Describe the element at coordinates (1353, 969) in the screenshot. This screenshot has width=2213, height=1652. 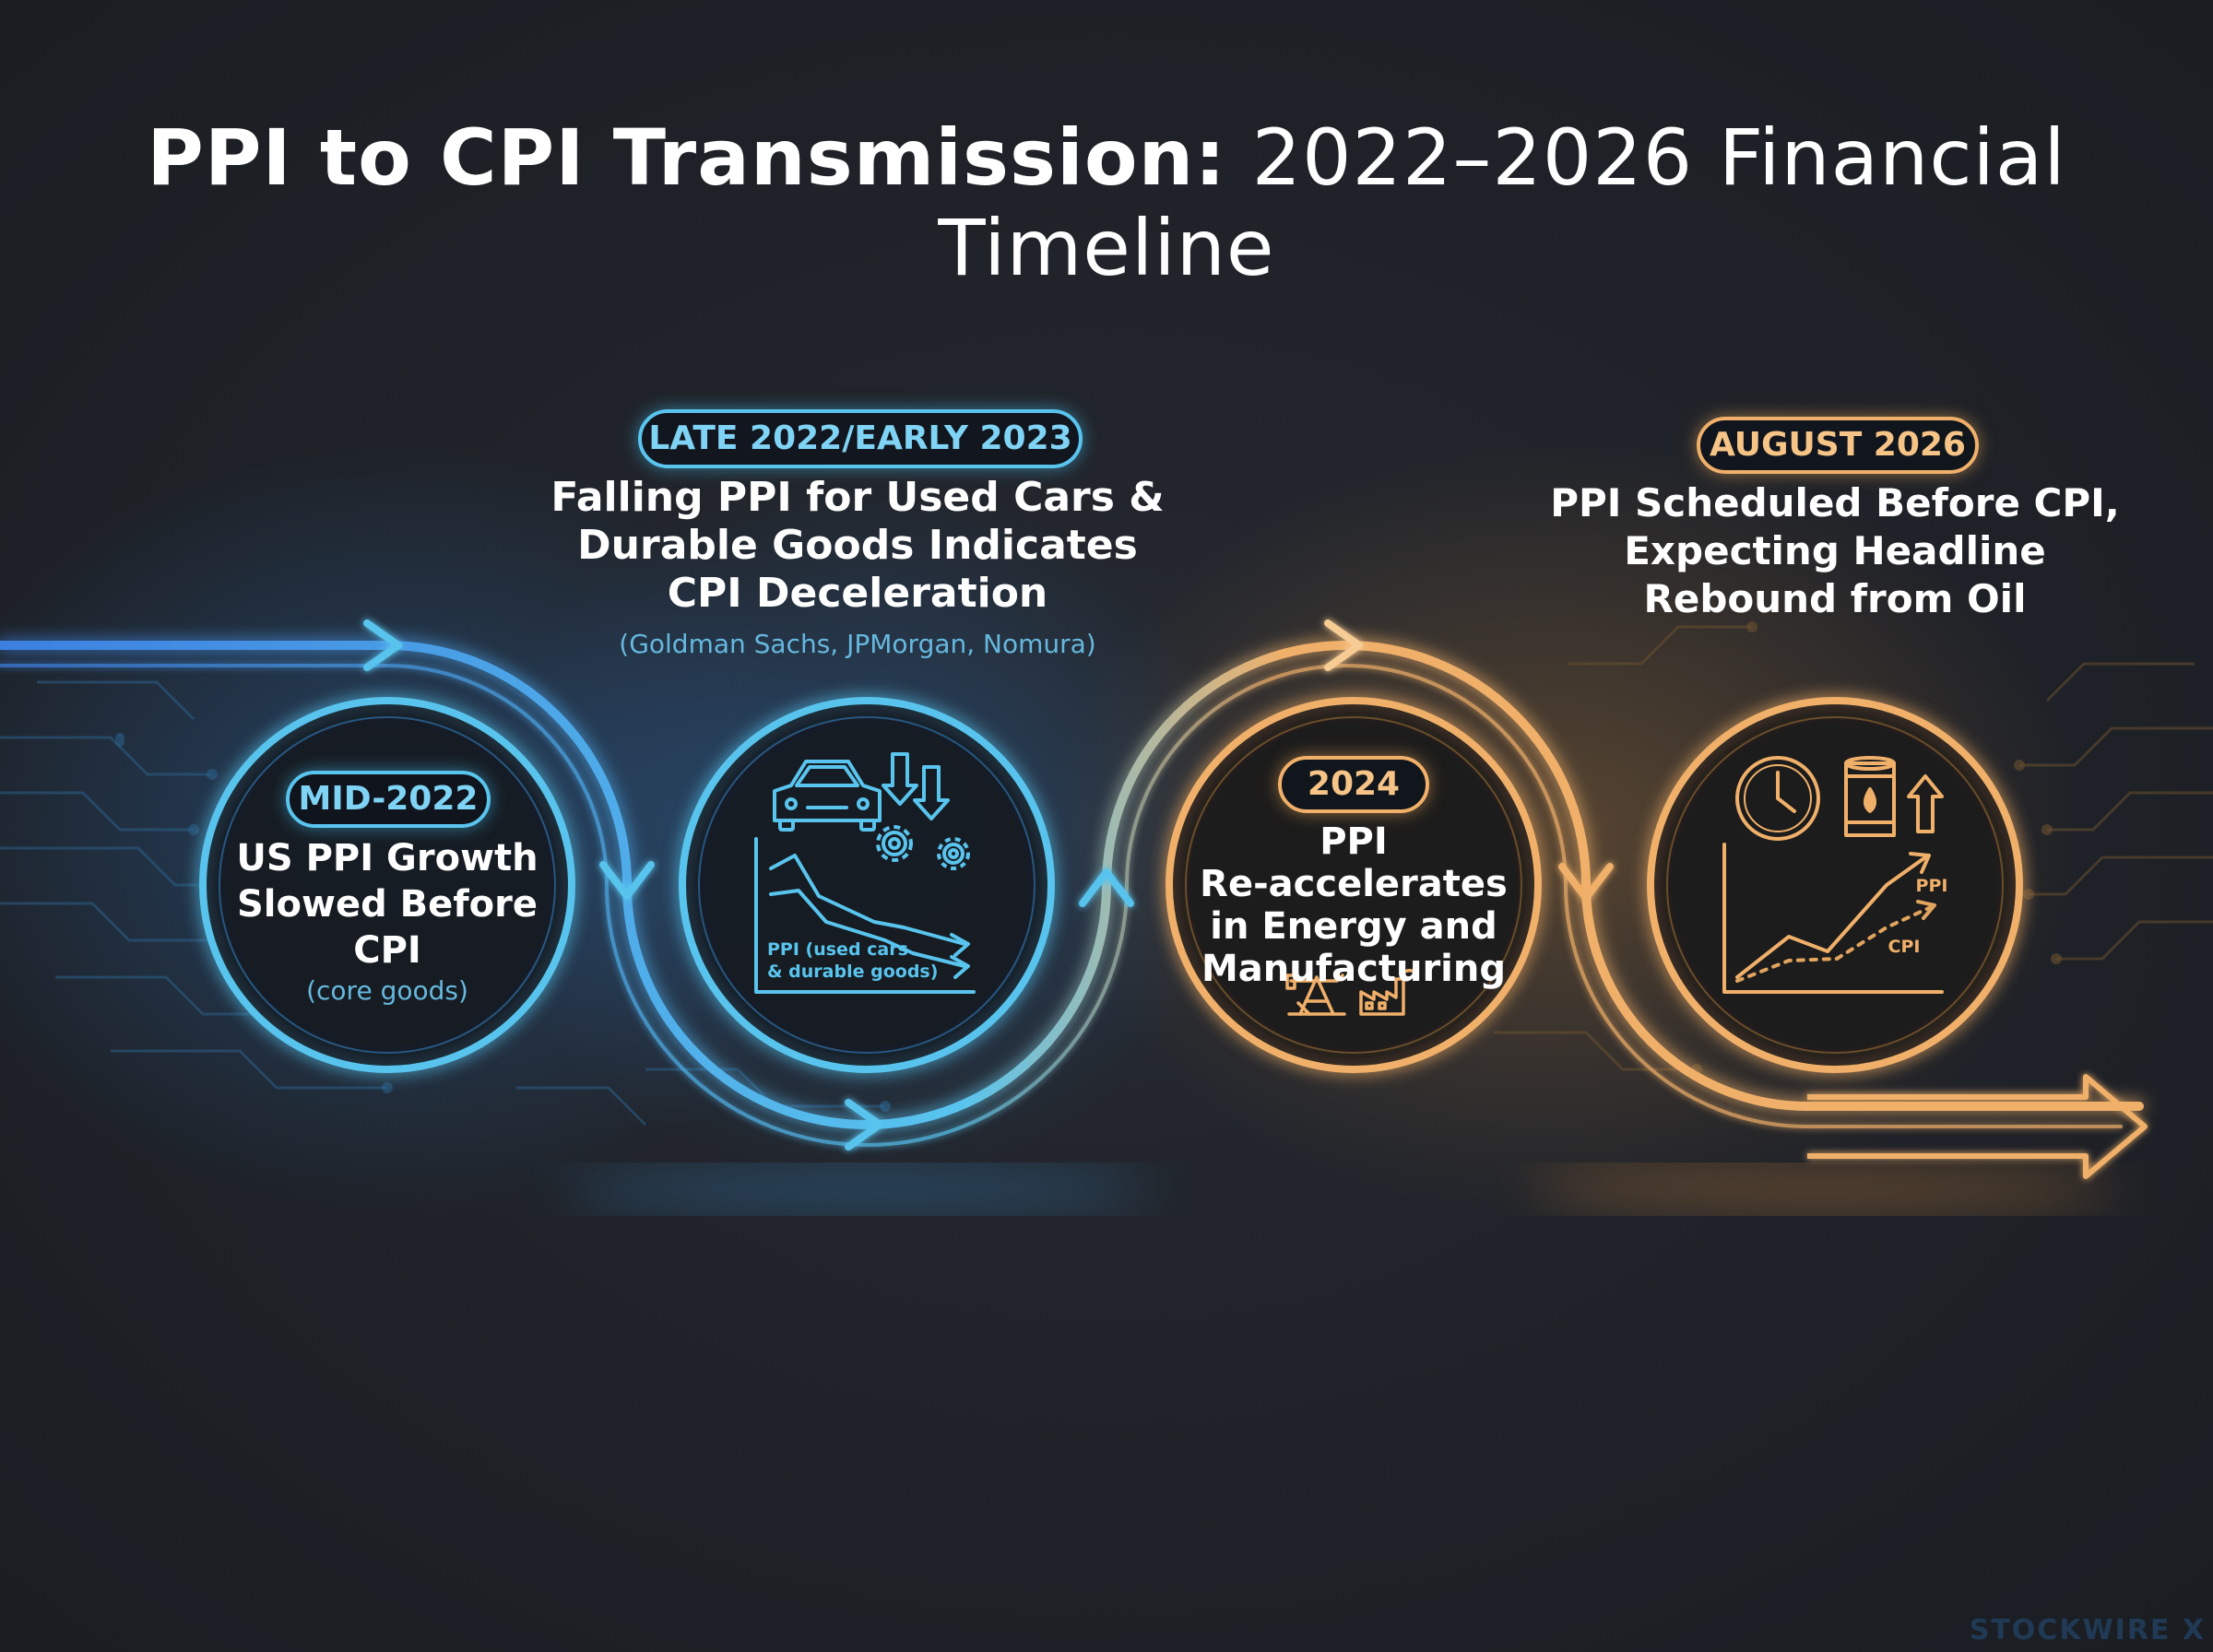
I see `headline-line: Manufacturing` at that location.